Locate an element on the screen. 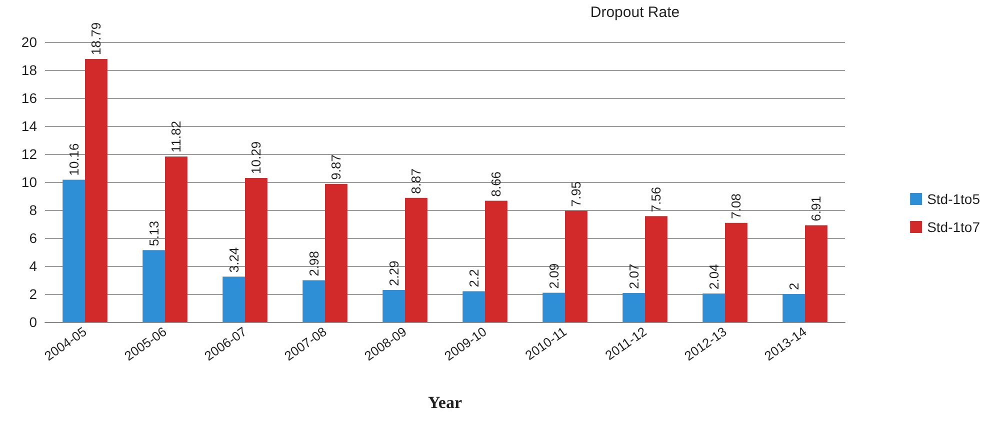  y-tick-label: 4 is located at coordinates (33, 266).